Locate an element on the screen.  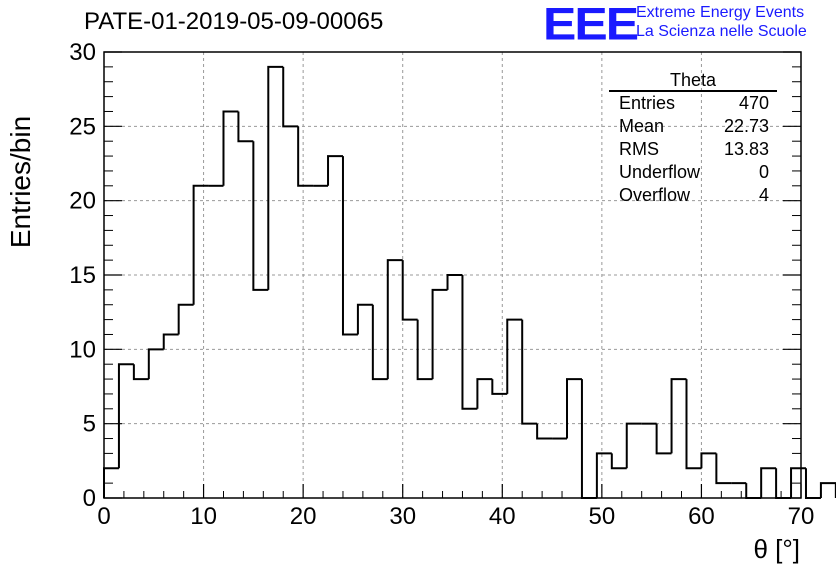
y-tick-label: 5 is located at coordinates (89, 424).